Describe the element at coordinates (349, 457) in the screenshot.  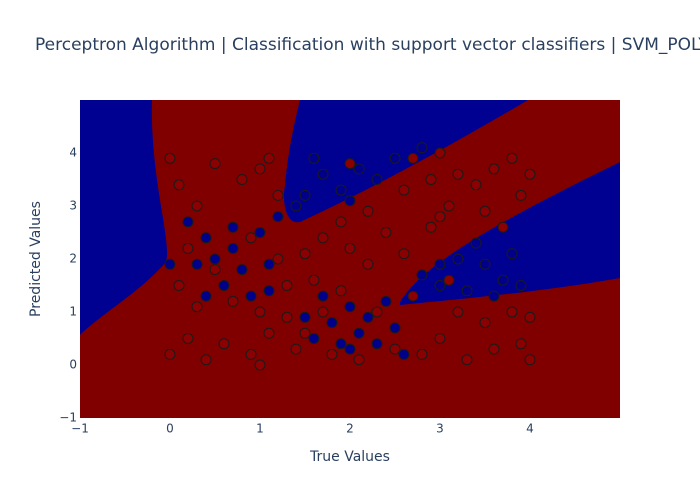
I see `x-axis-title: True Values` at that location.